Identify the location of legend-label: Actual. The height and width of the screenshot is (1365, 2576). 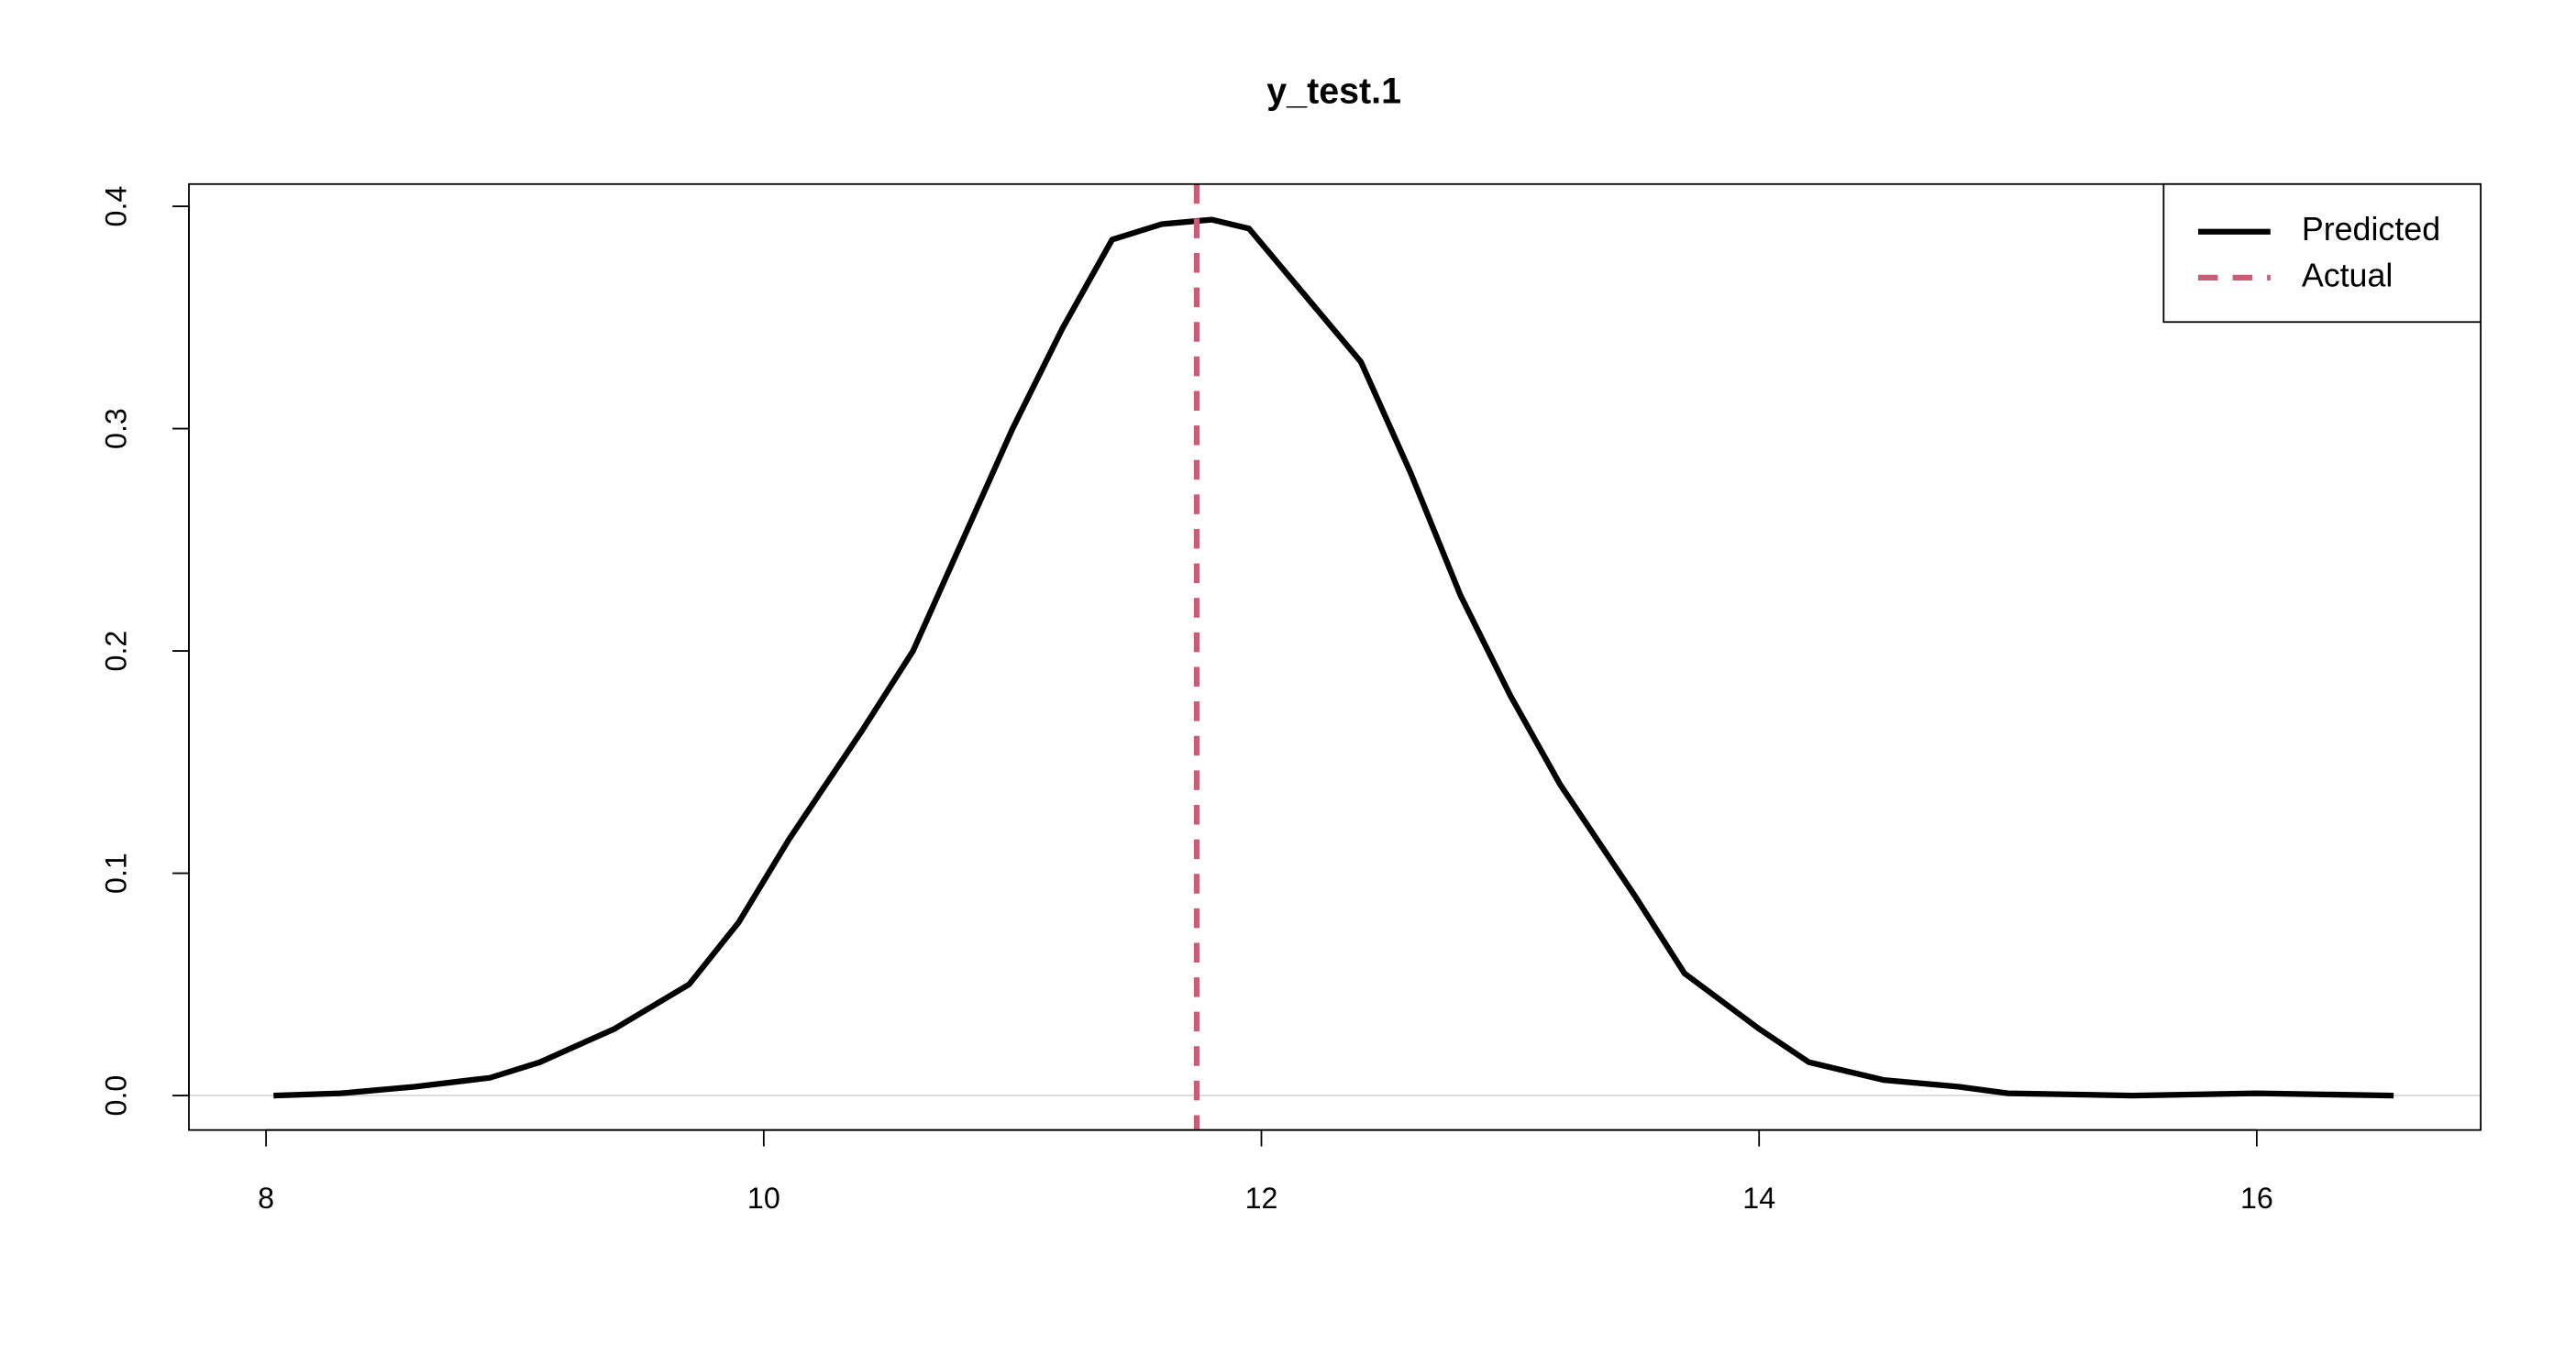
(2348, 275).